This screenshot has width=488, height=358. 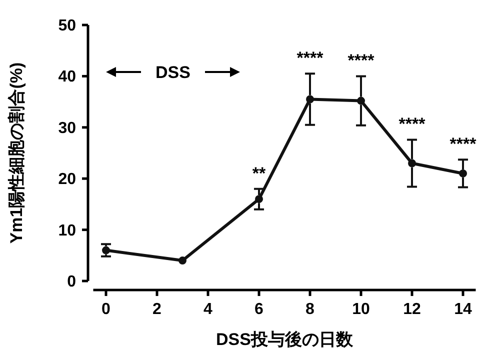 I want to click on x-tick-label: 10, so click(x=361, y=309).